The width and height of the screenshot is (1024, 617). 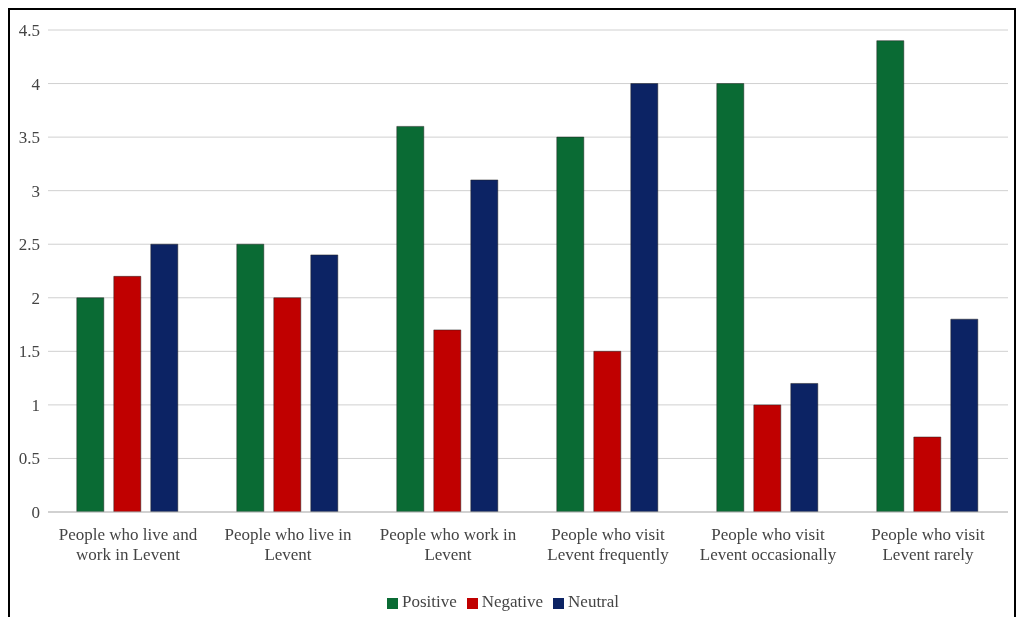 I want to click on y-tick-label: 4, so click(x=36, y=84).